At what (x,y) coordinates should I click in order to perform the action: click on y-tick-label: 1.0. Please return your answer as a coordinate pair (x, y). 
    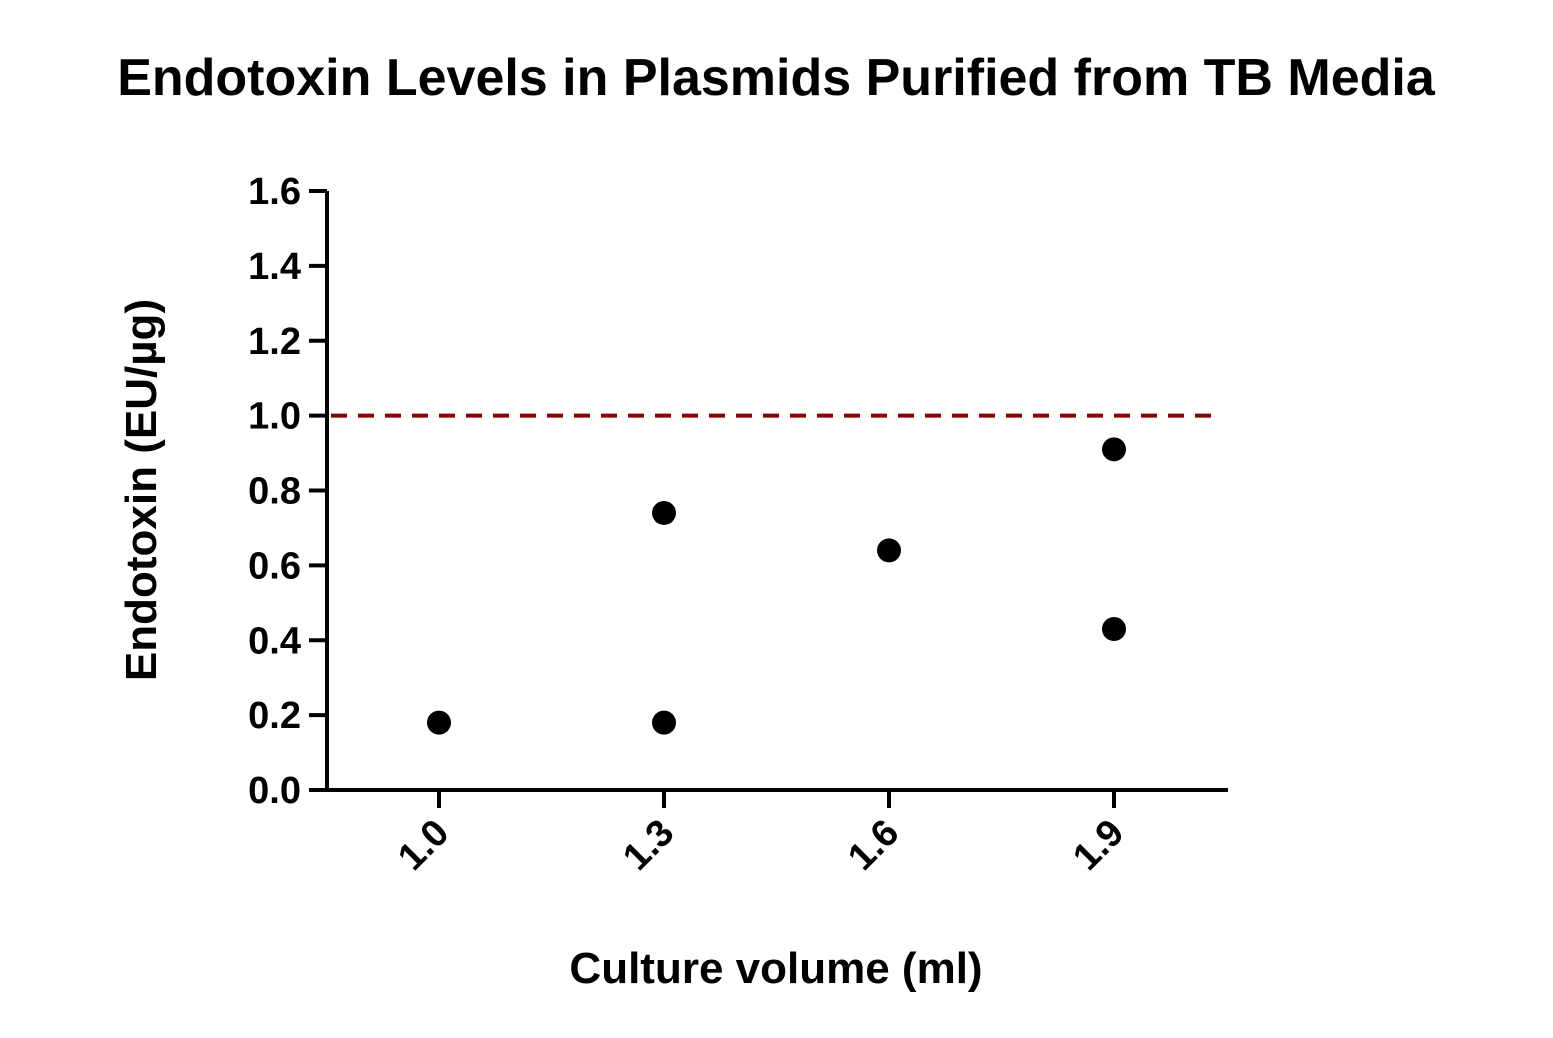
    Looking at the image, I should click on (274, 417).